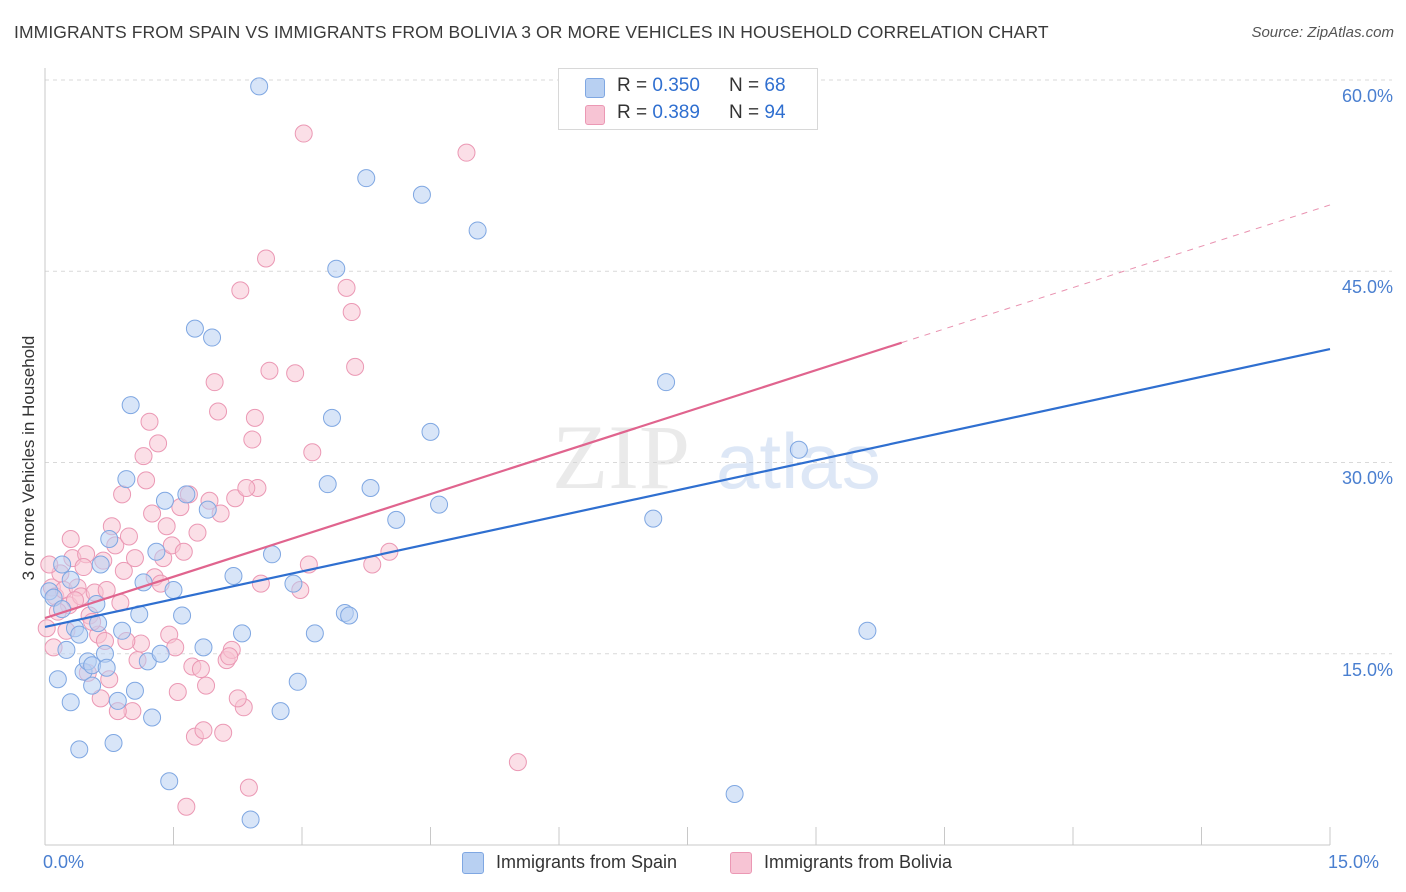 The image size is (1406, 892). Describe the element at coordinates (587, 862) in the screenshot. I see `bottom-legend-label-spain: Immigrants from Spain` at that location.